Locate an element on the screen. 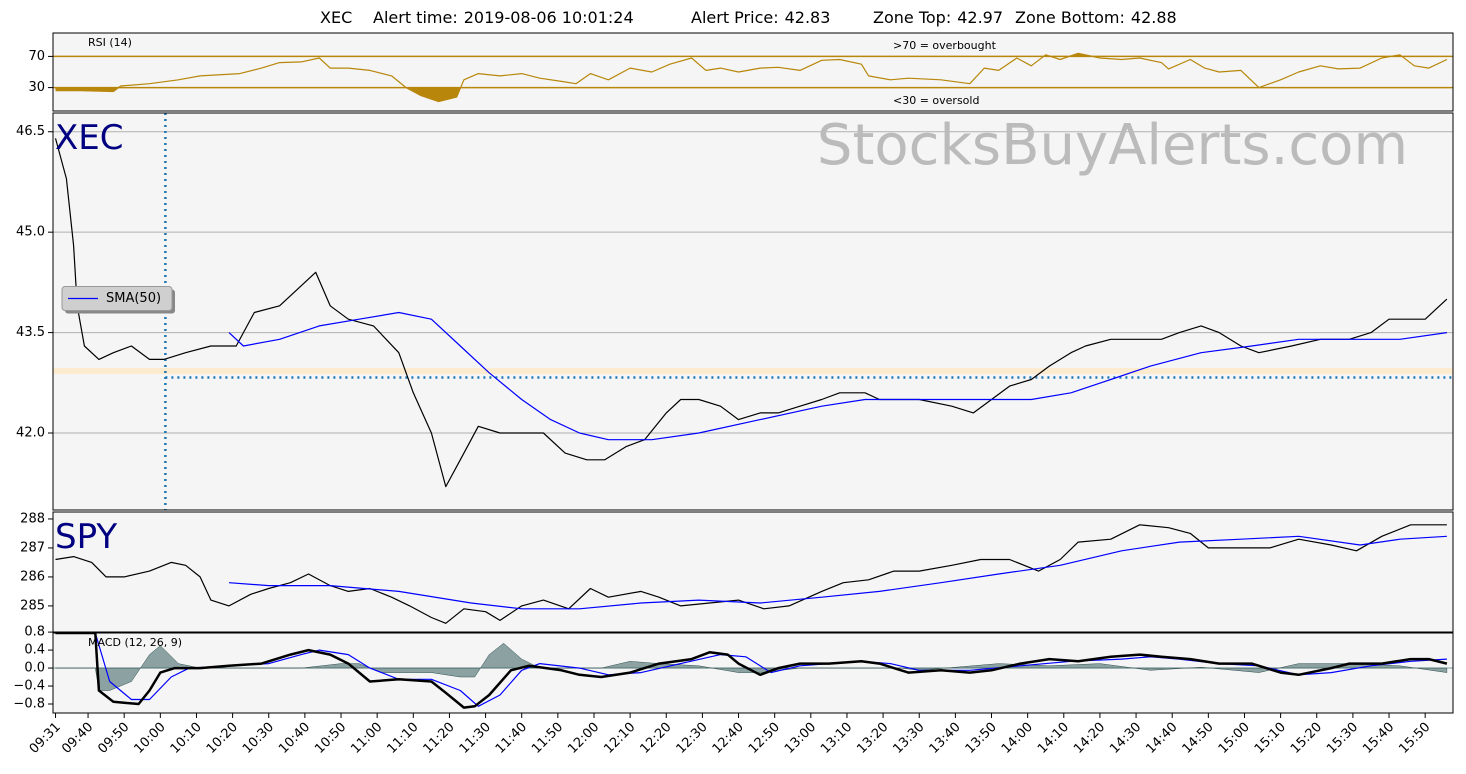  title-alert-price: Alert Price: 42.83 is located at coordinates (760, 17).